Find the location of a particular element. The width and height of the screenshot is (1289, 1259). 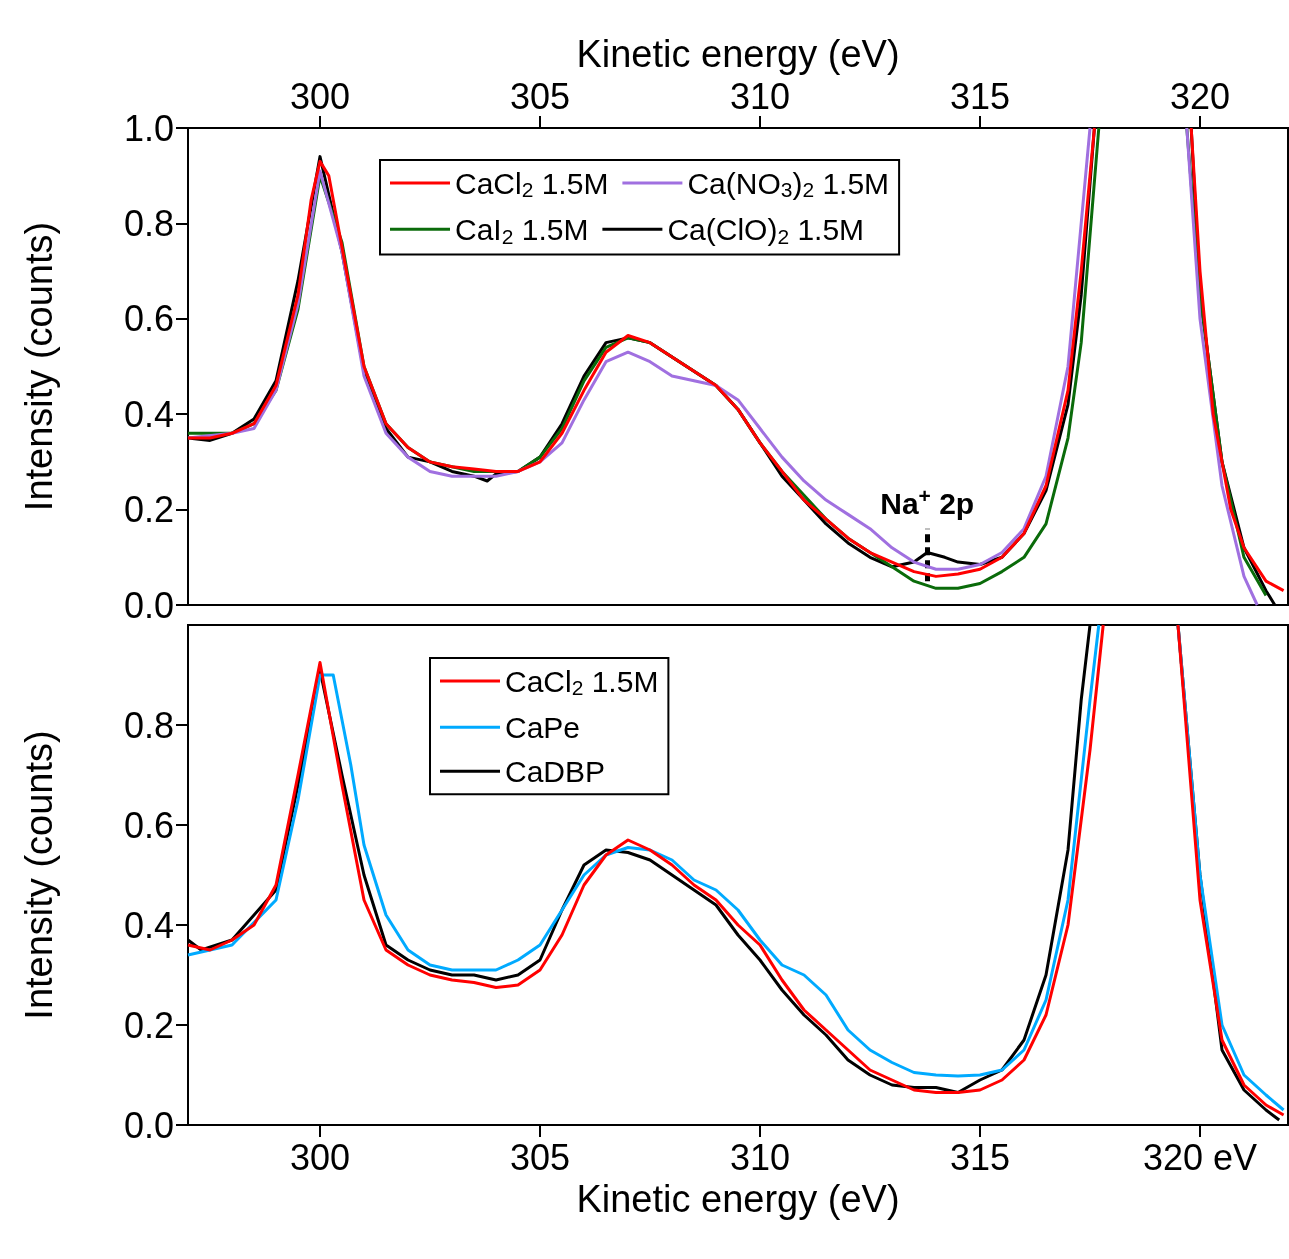

y-tick-label: 1.0 is located at coordinates (148, 128).